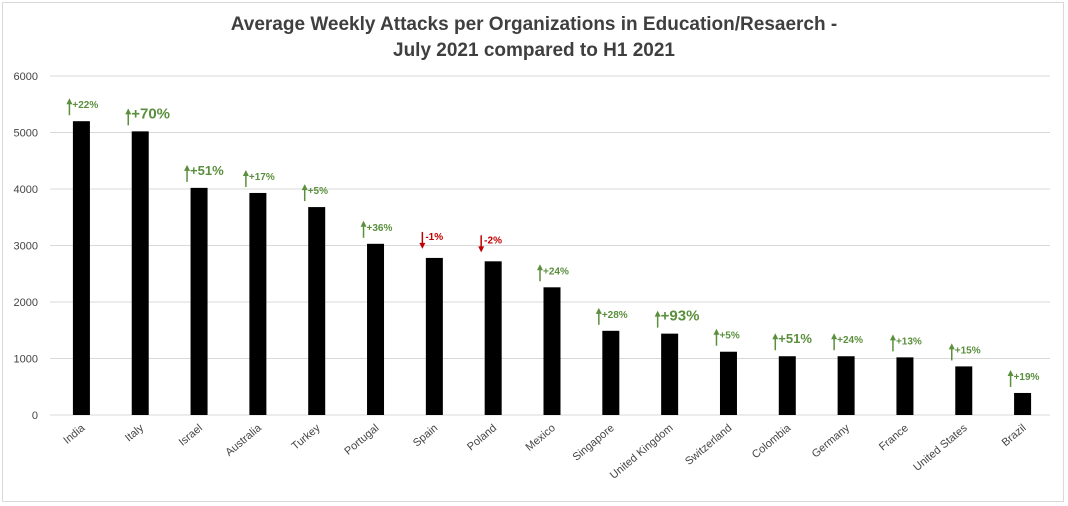 The height and width of the screenshot is (506, 1068). Describe the element at coordinates (35, 416) in the screenshot. I see `y-tick-label: 0` at that location.